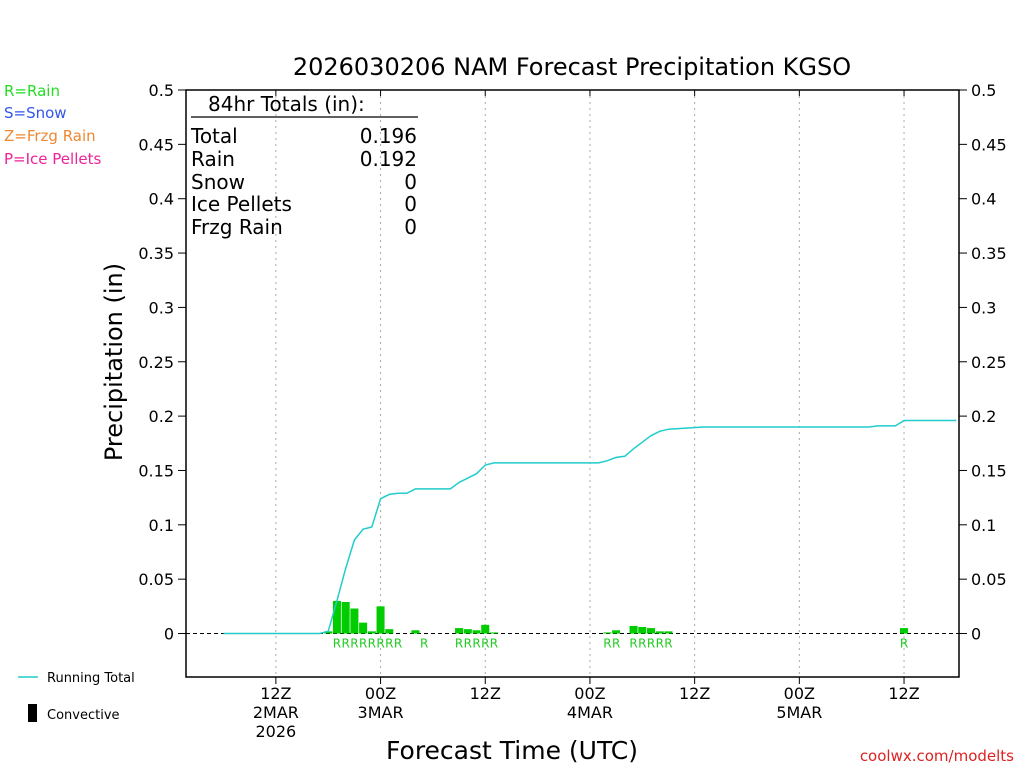 The image size is (1024, 768). Describe the element at coordinates (161, 199) in the screenshot. I see `y-tick-label-left: 0.4` at that location.